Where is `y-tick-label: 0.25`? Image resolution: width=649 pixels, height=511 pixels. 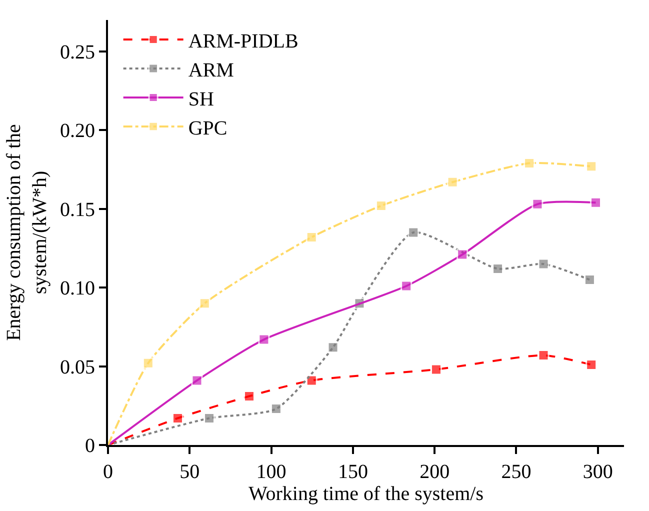
y-tick-label: 0.25 is located at coordinates (77, 52).